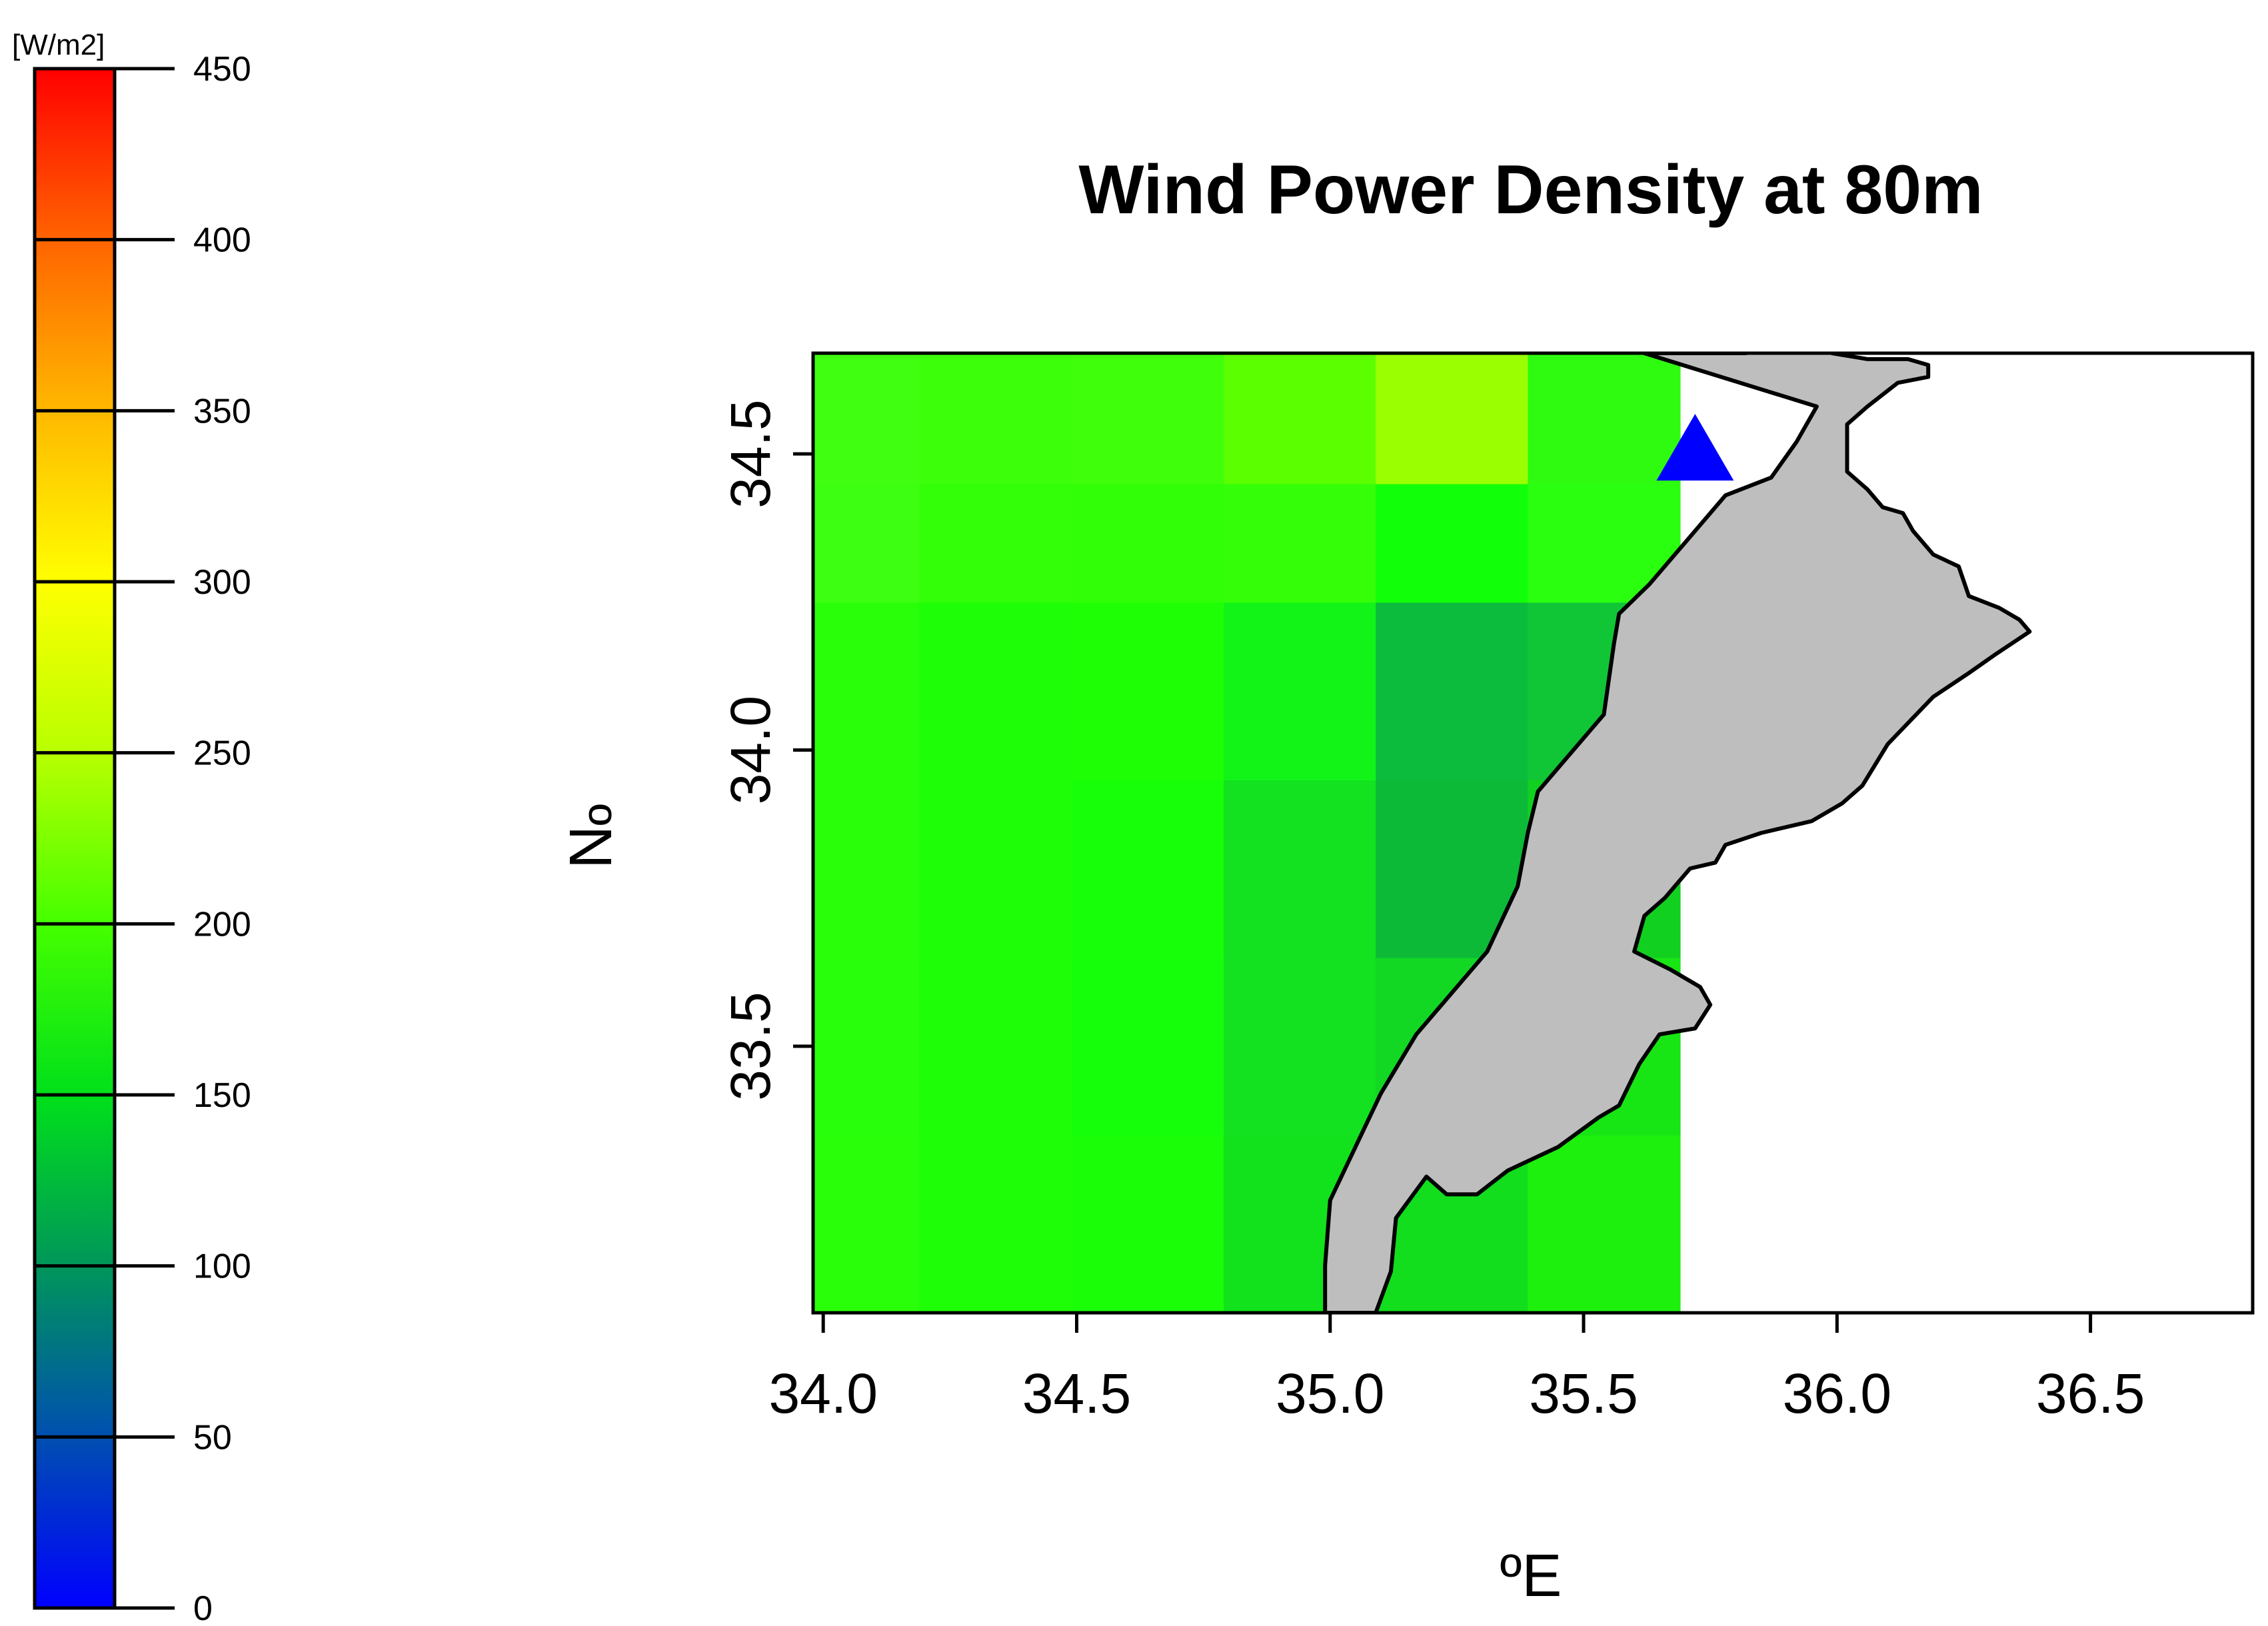 This screenshot has width=2268, height=1626. Describe the element at coordinates (222, 411) in the screenshot. I see `colorbar-tick-label: 350` at that location.